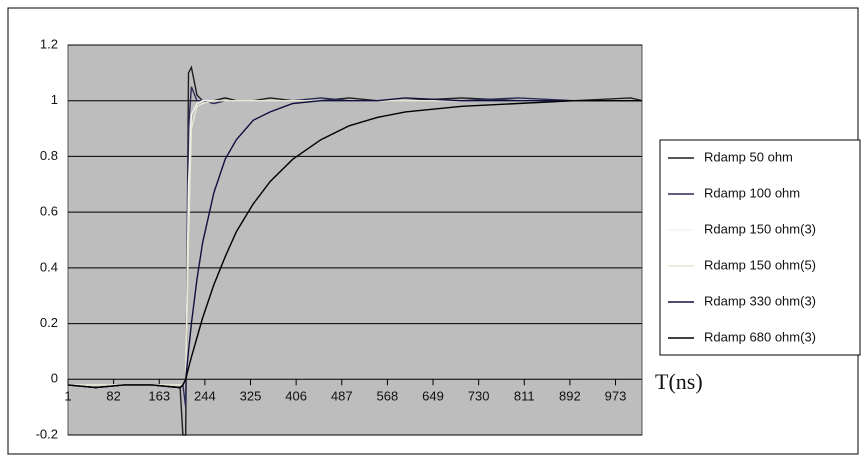 The height and width of the screenshot is (461, 864). Describe the element at coordinates (47, 433) in the screenshot. I see `y-tick-label: -0.2` at that location.